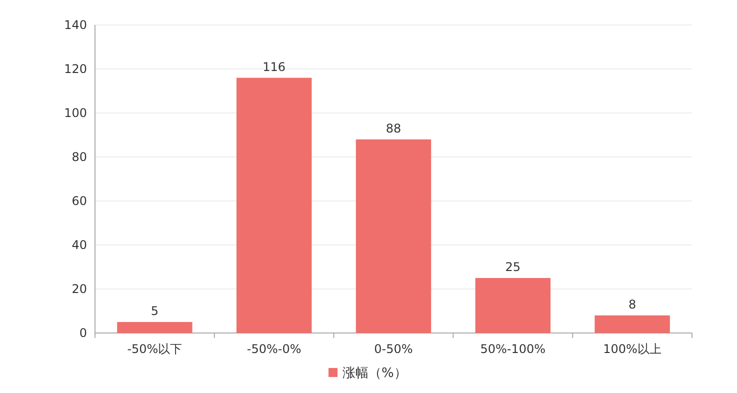 The height and width of the screenshot is (393, 737). Describe the element at coordinates (632, 304) in the screenshot. I see `data-label: 8` at that location.